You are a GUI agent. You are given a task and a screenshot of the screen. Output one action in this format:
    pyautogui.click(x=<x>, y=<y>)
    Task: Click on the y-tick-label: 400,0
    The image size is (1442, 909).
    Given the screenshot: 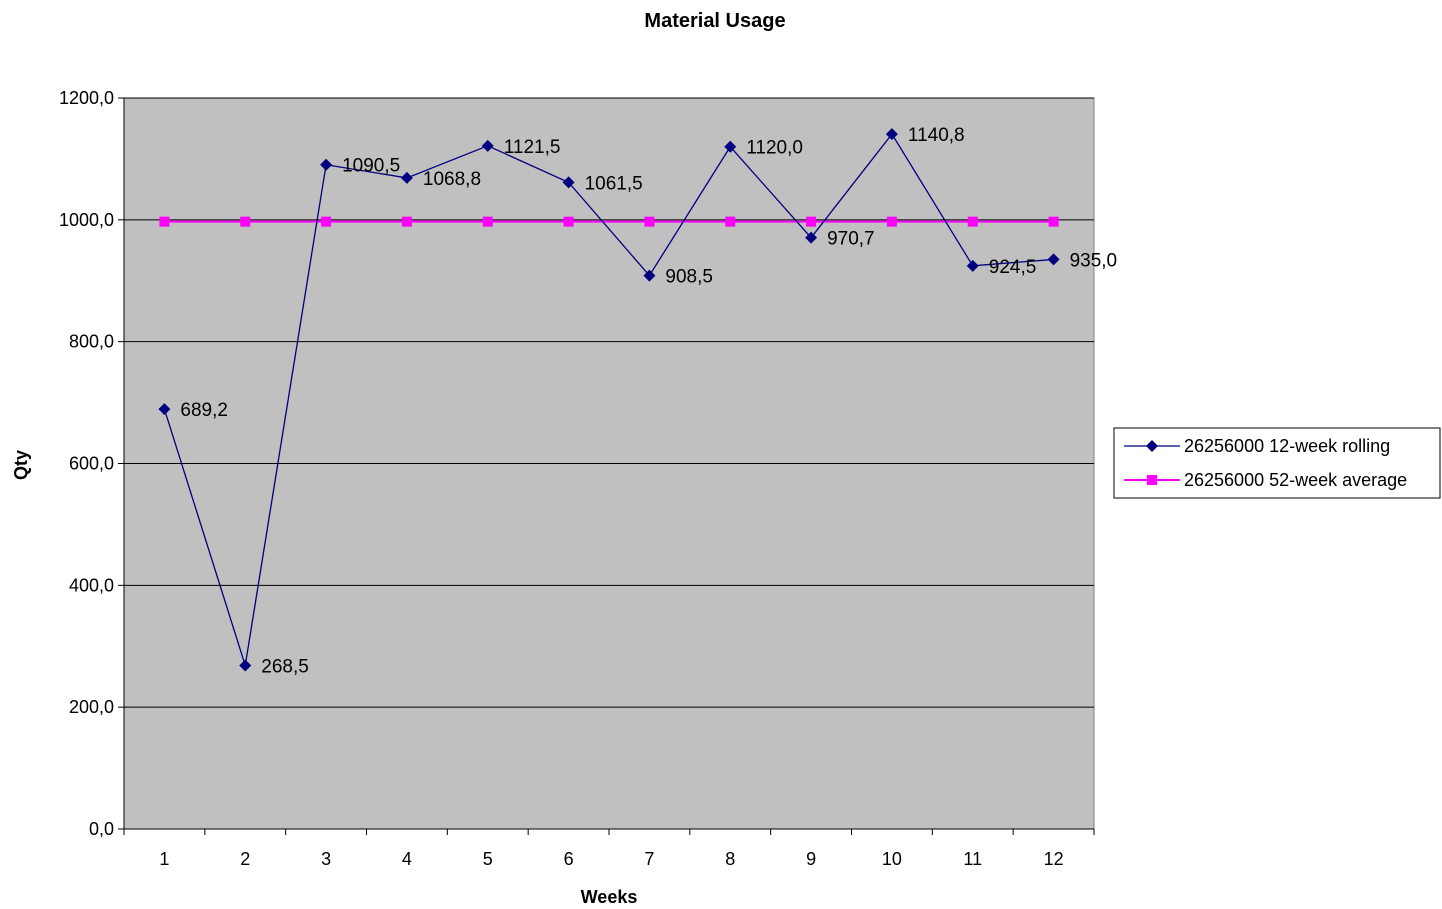 What is the action you would take?
    pyautogui.click(x=91, y=585)
    